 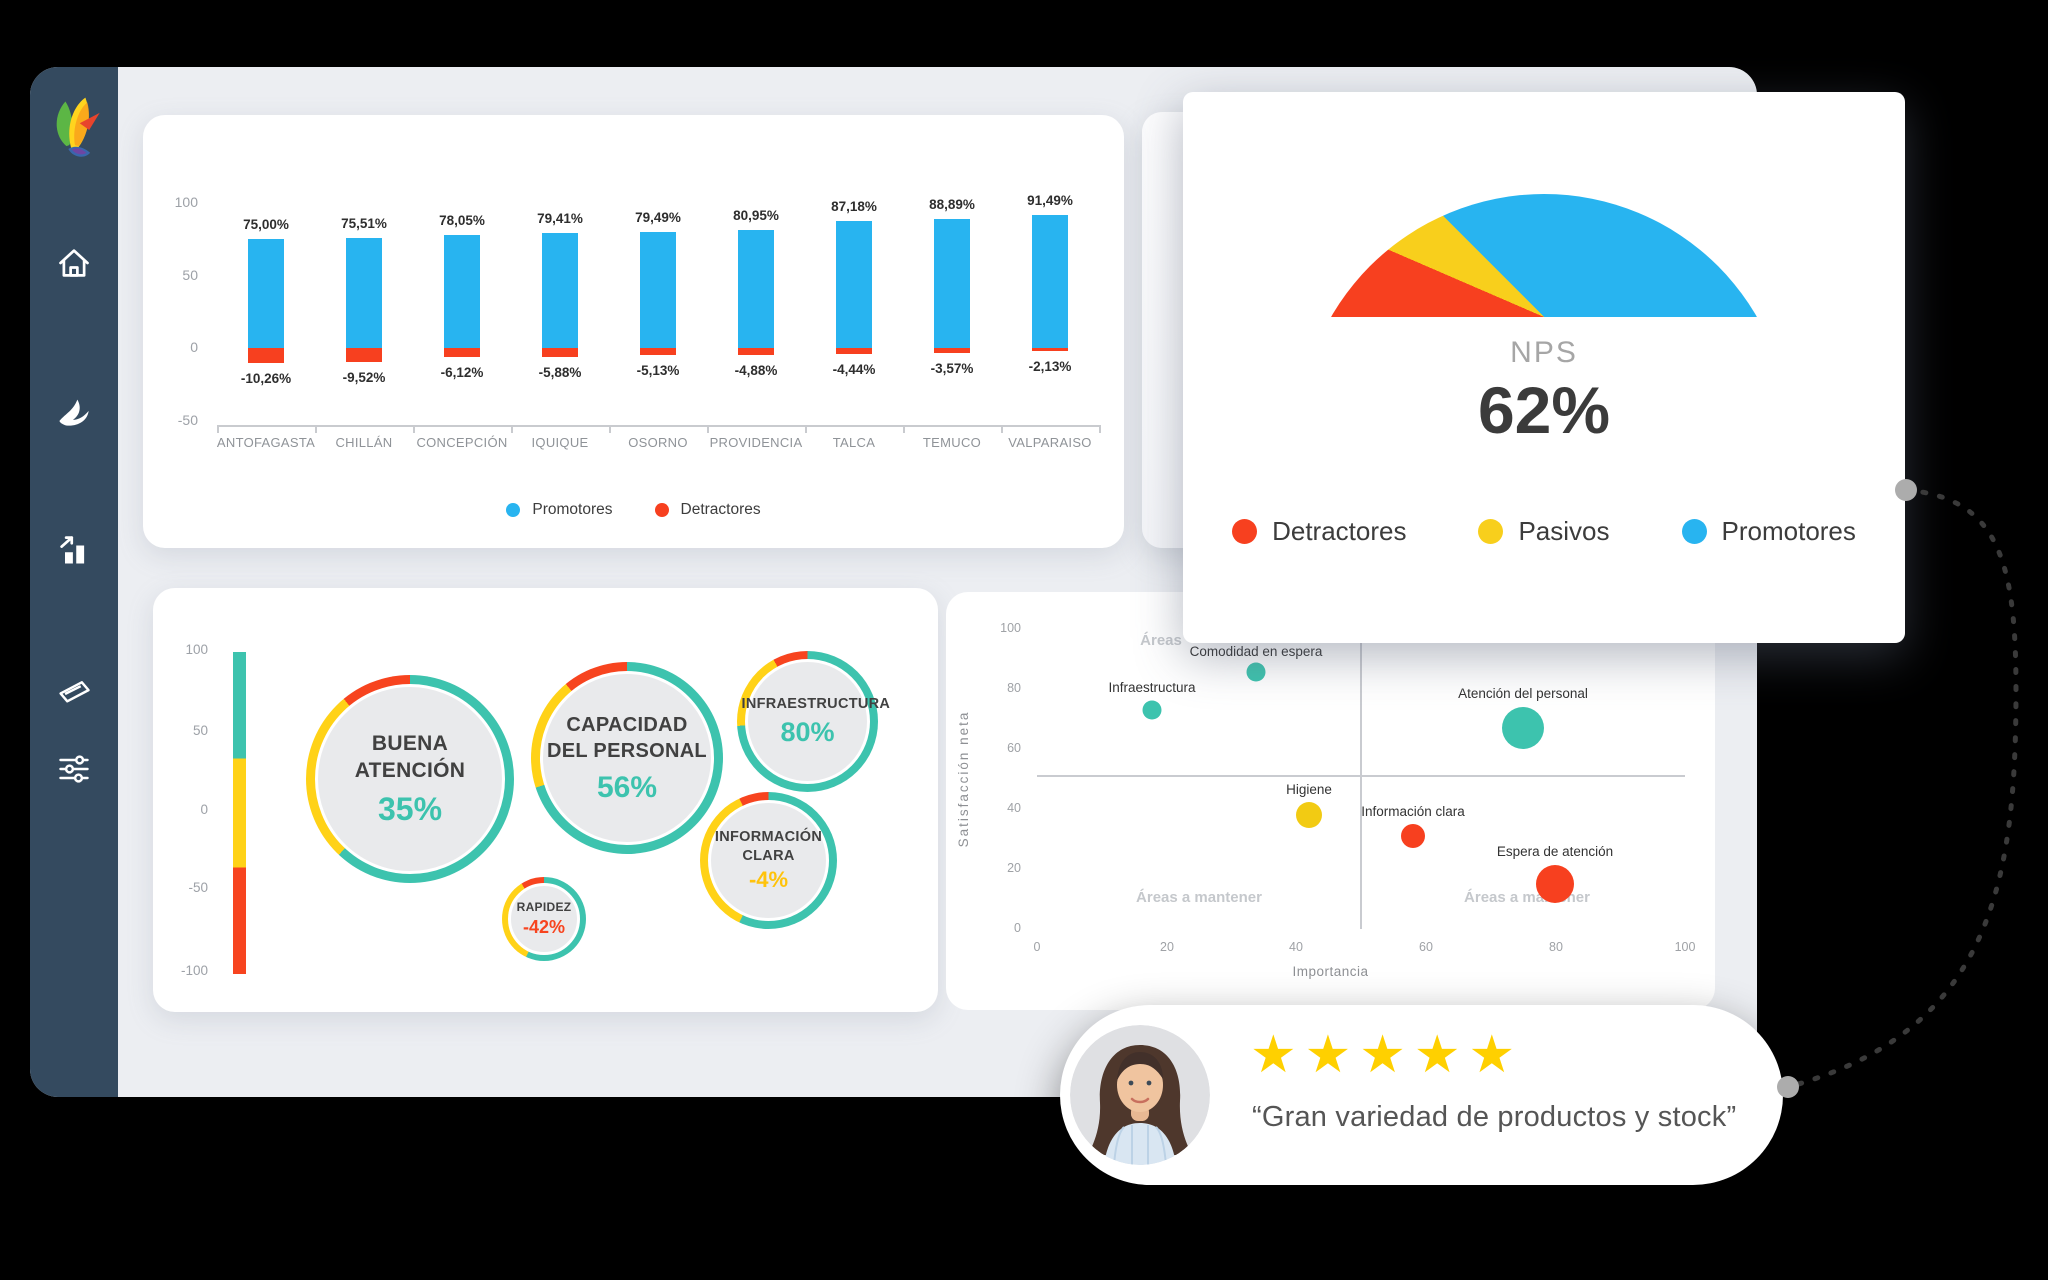 What do you see at coordinates (74, 582) in the screenshot?
I see `sidebar` at bounding box center [74, 582].